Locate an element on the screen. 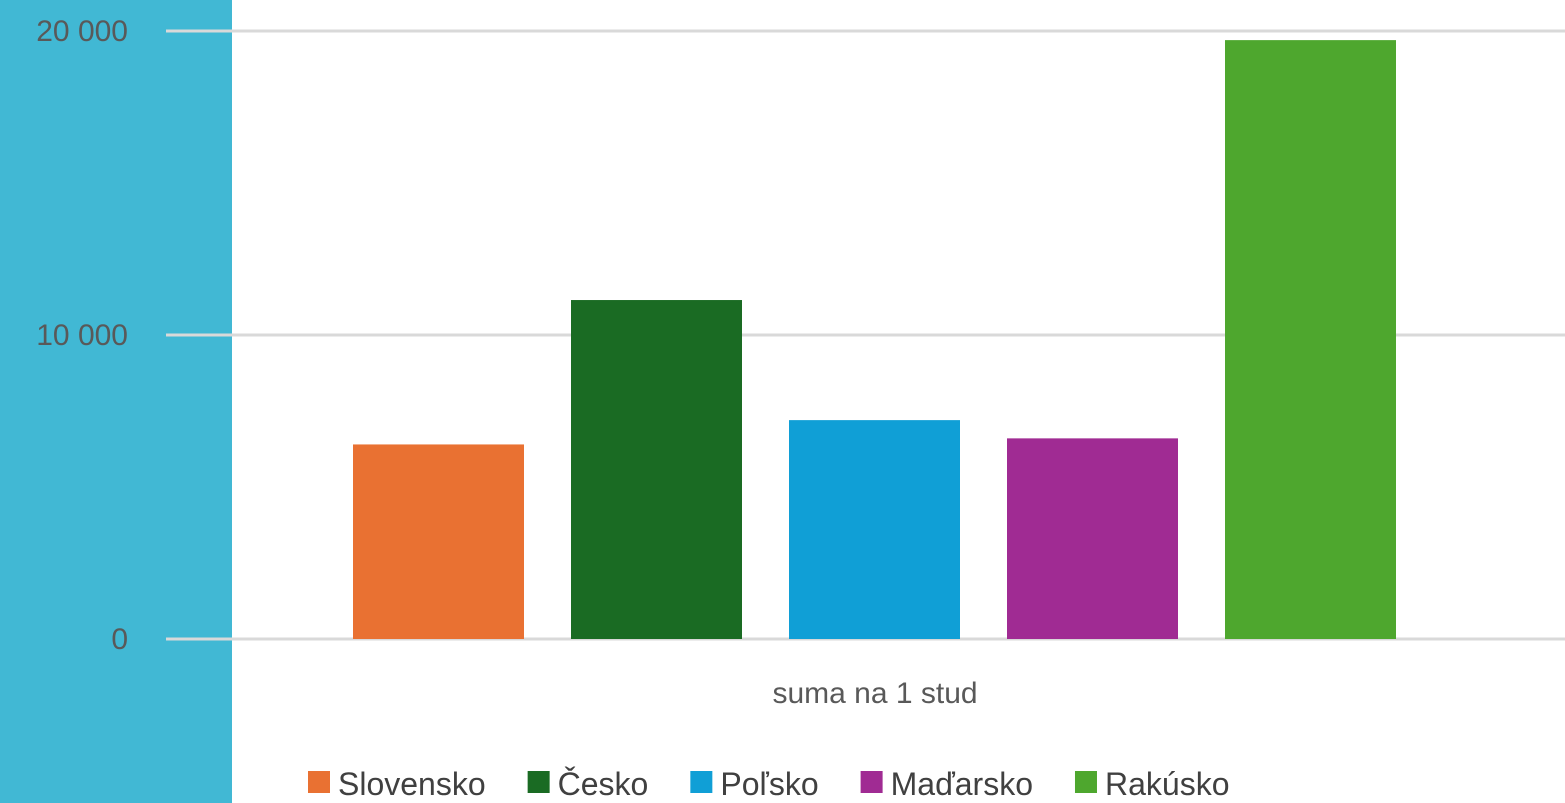 The image size is (1565, 803). bar-maďarsko is located at coordinates (1092, 538).